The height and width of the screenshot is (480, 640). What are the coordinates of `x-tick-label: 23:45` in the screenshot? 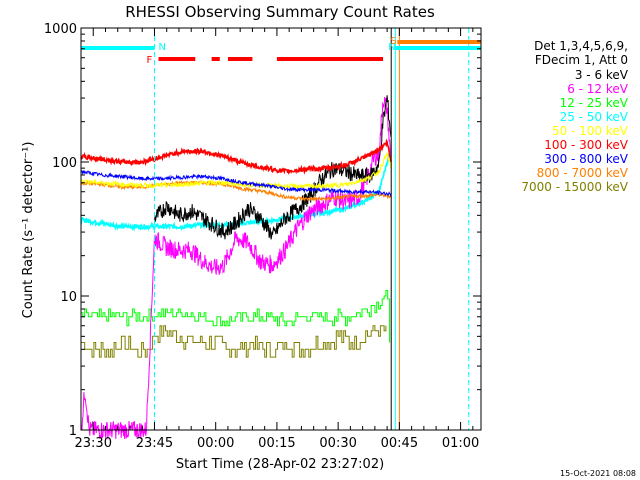 It's located at (154, 443).